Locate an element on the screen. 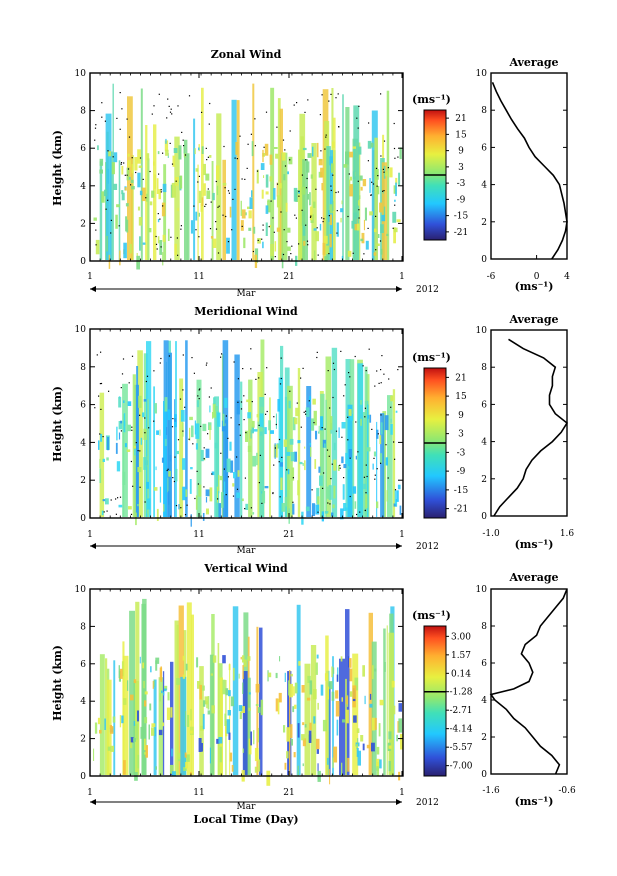 The width and height of the screenshot is (617, 876). x-axis-label: Local Time (Day) is located at coordinates (245, 819).